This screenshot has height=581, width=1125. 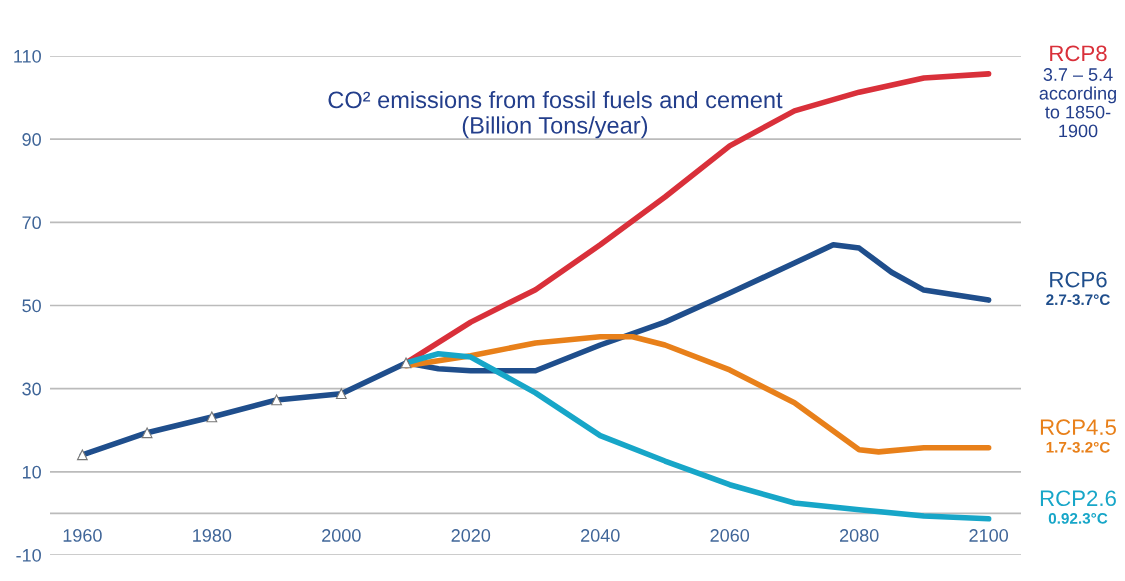 What do you see at coordinates (82, 535) in the screenshot?
I see `x-tick-label: 1960` at bounding box center [82, 535].